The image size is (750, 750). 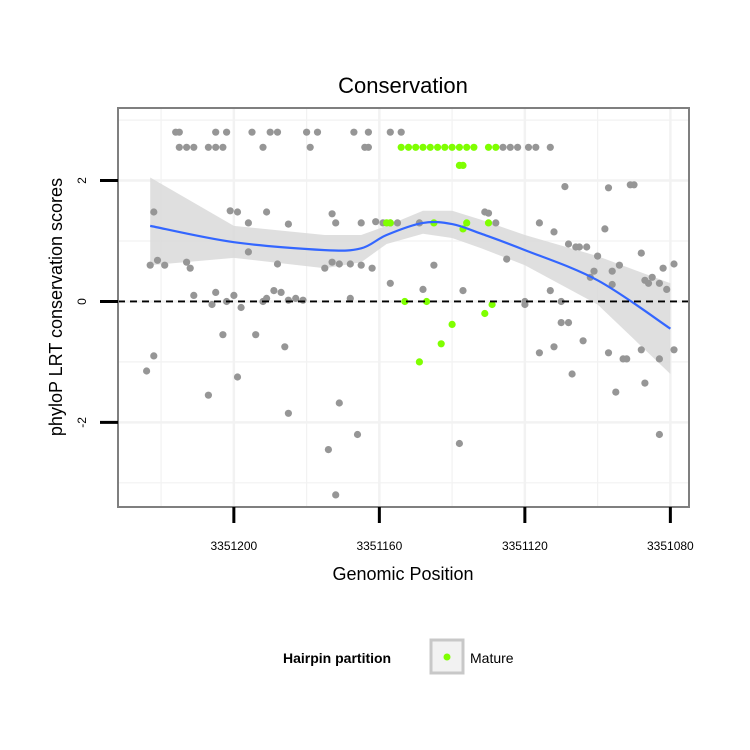 I want to click on chart-title: Conservation, so click(x=403, y=85).